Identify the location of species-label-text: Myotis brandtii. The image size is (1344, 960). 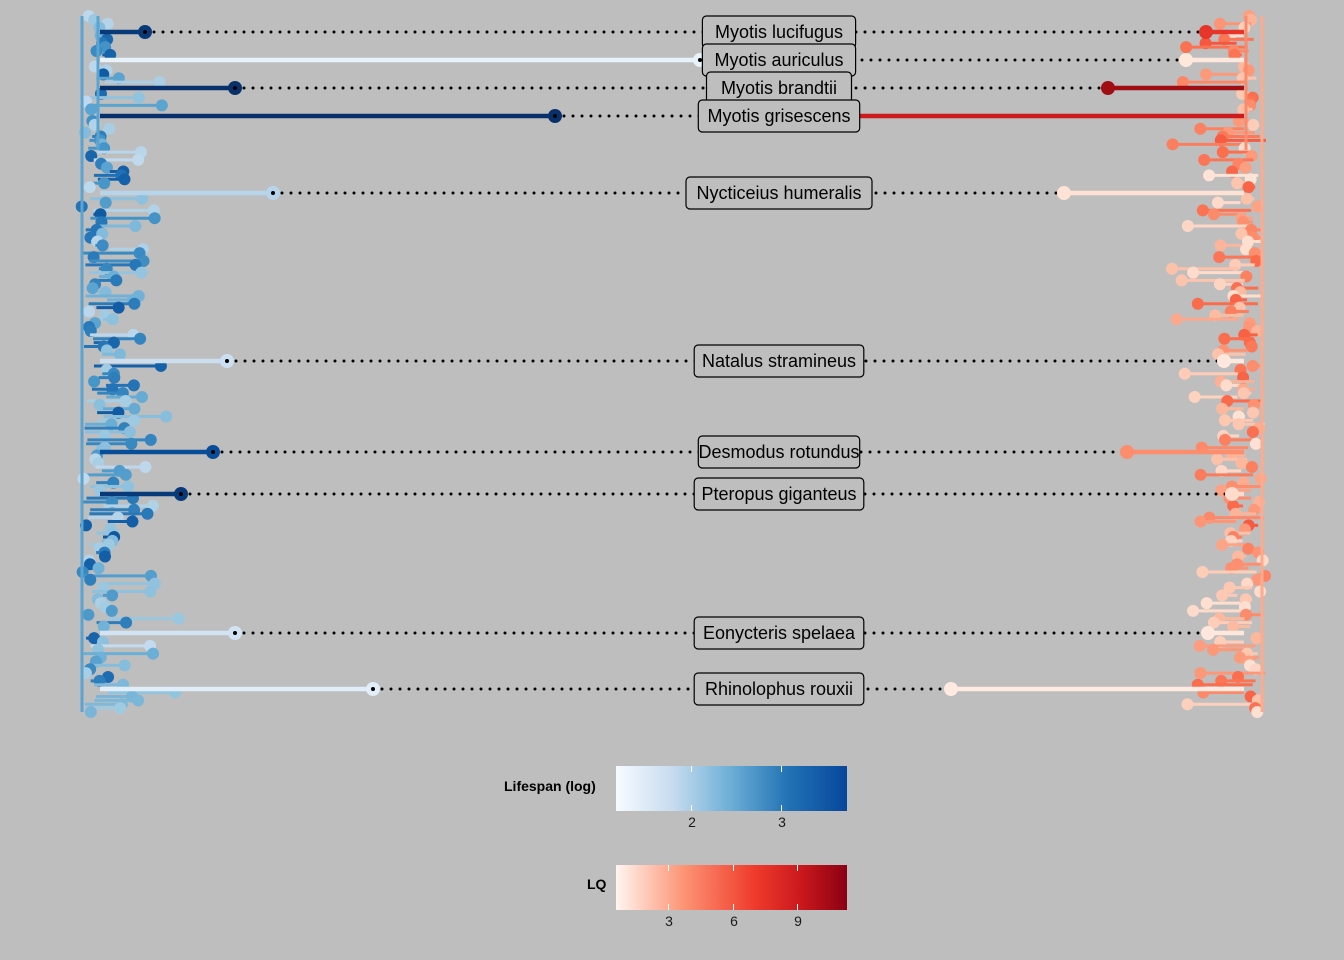
(779, 88).